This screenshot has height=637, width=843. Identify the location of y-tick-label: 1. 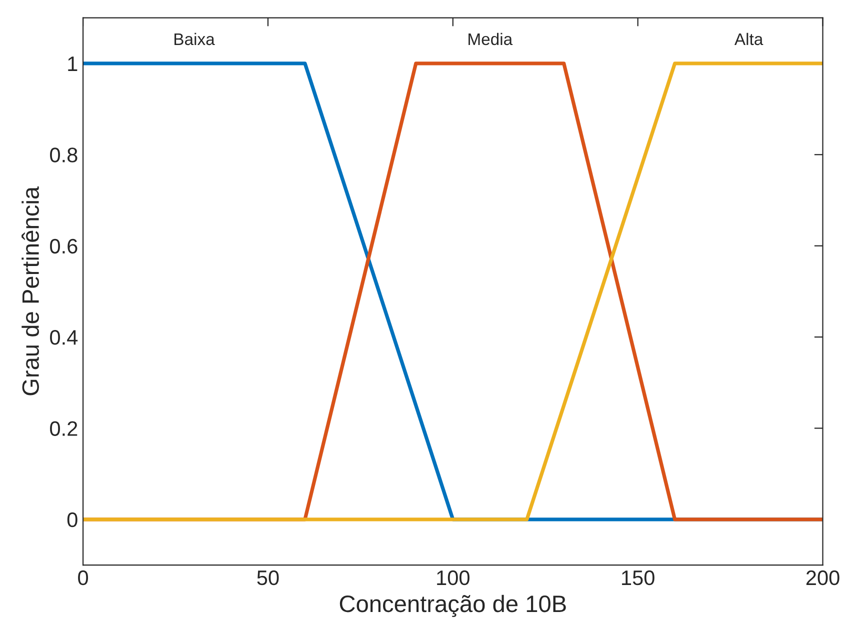
(73, 63).